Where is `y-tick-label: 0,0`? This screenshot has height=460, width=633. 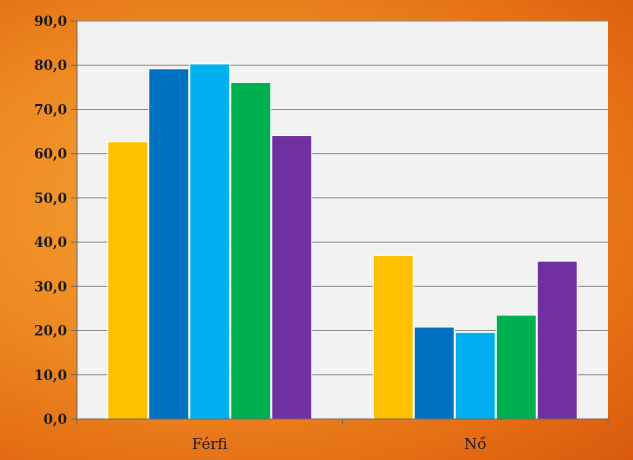 y-tick-label: 0,0 is located at coordinates (56, 420).